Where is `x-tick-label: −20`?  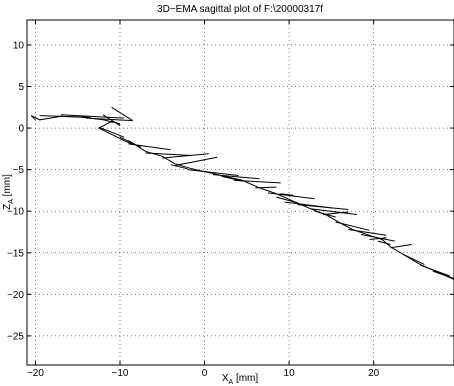
x-tick-label: −20 is located at coordinates (35, 373).